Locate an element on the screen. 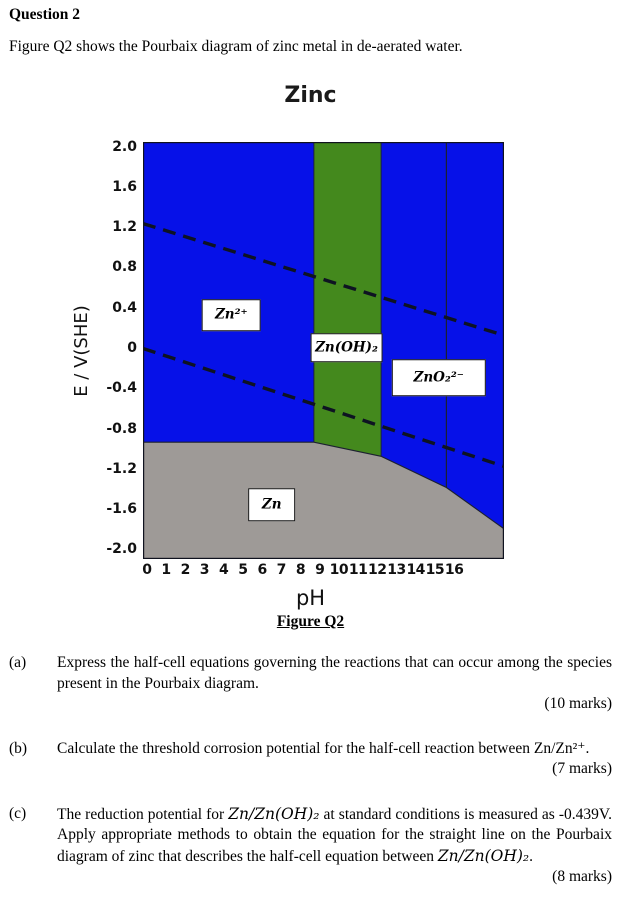  marks-label: (10 marks) is located at coordinates (578, 703).